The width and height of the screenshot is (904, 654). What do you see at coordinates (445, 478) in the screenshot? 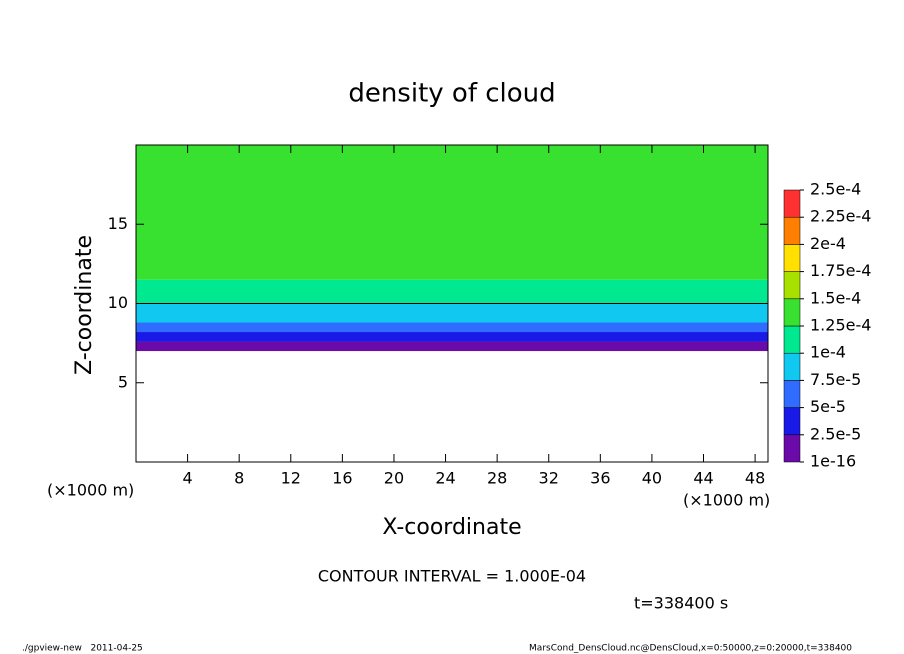
I see `x-tick-label: 24` at bounding box center [445, 478].